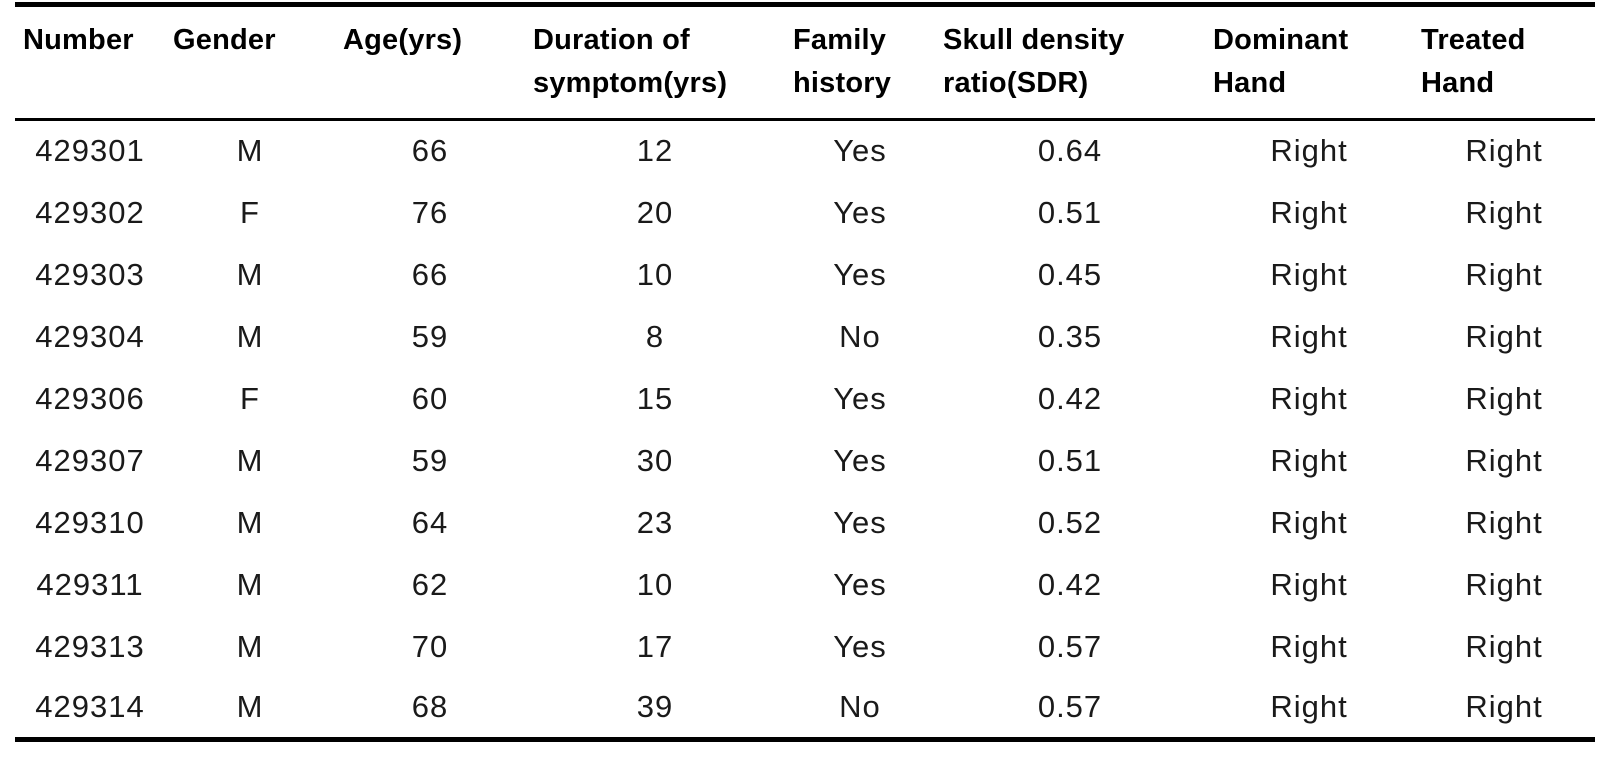 This screenshot has height=760, width=1610. What do you see at coordinates (430, 398) in the screenshot?
I see `table-cell: 60` at bounding box center [430, 398].